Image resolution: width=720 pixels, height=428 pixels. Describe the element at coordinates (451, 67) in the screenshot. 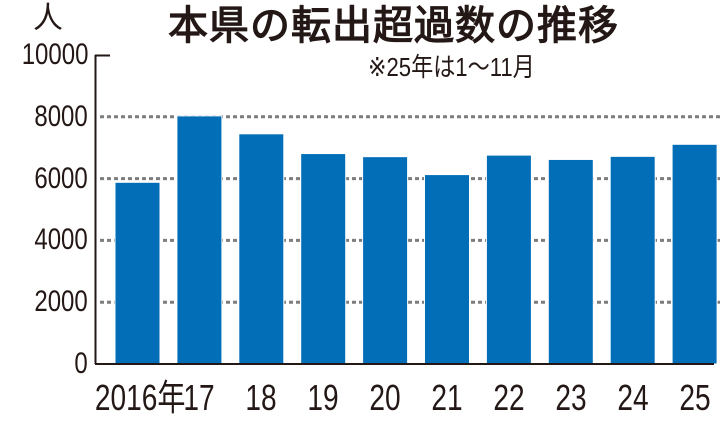

I see `chart-note: ※25年は1～11月` at that location.